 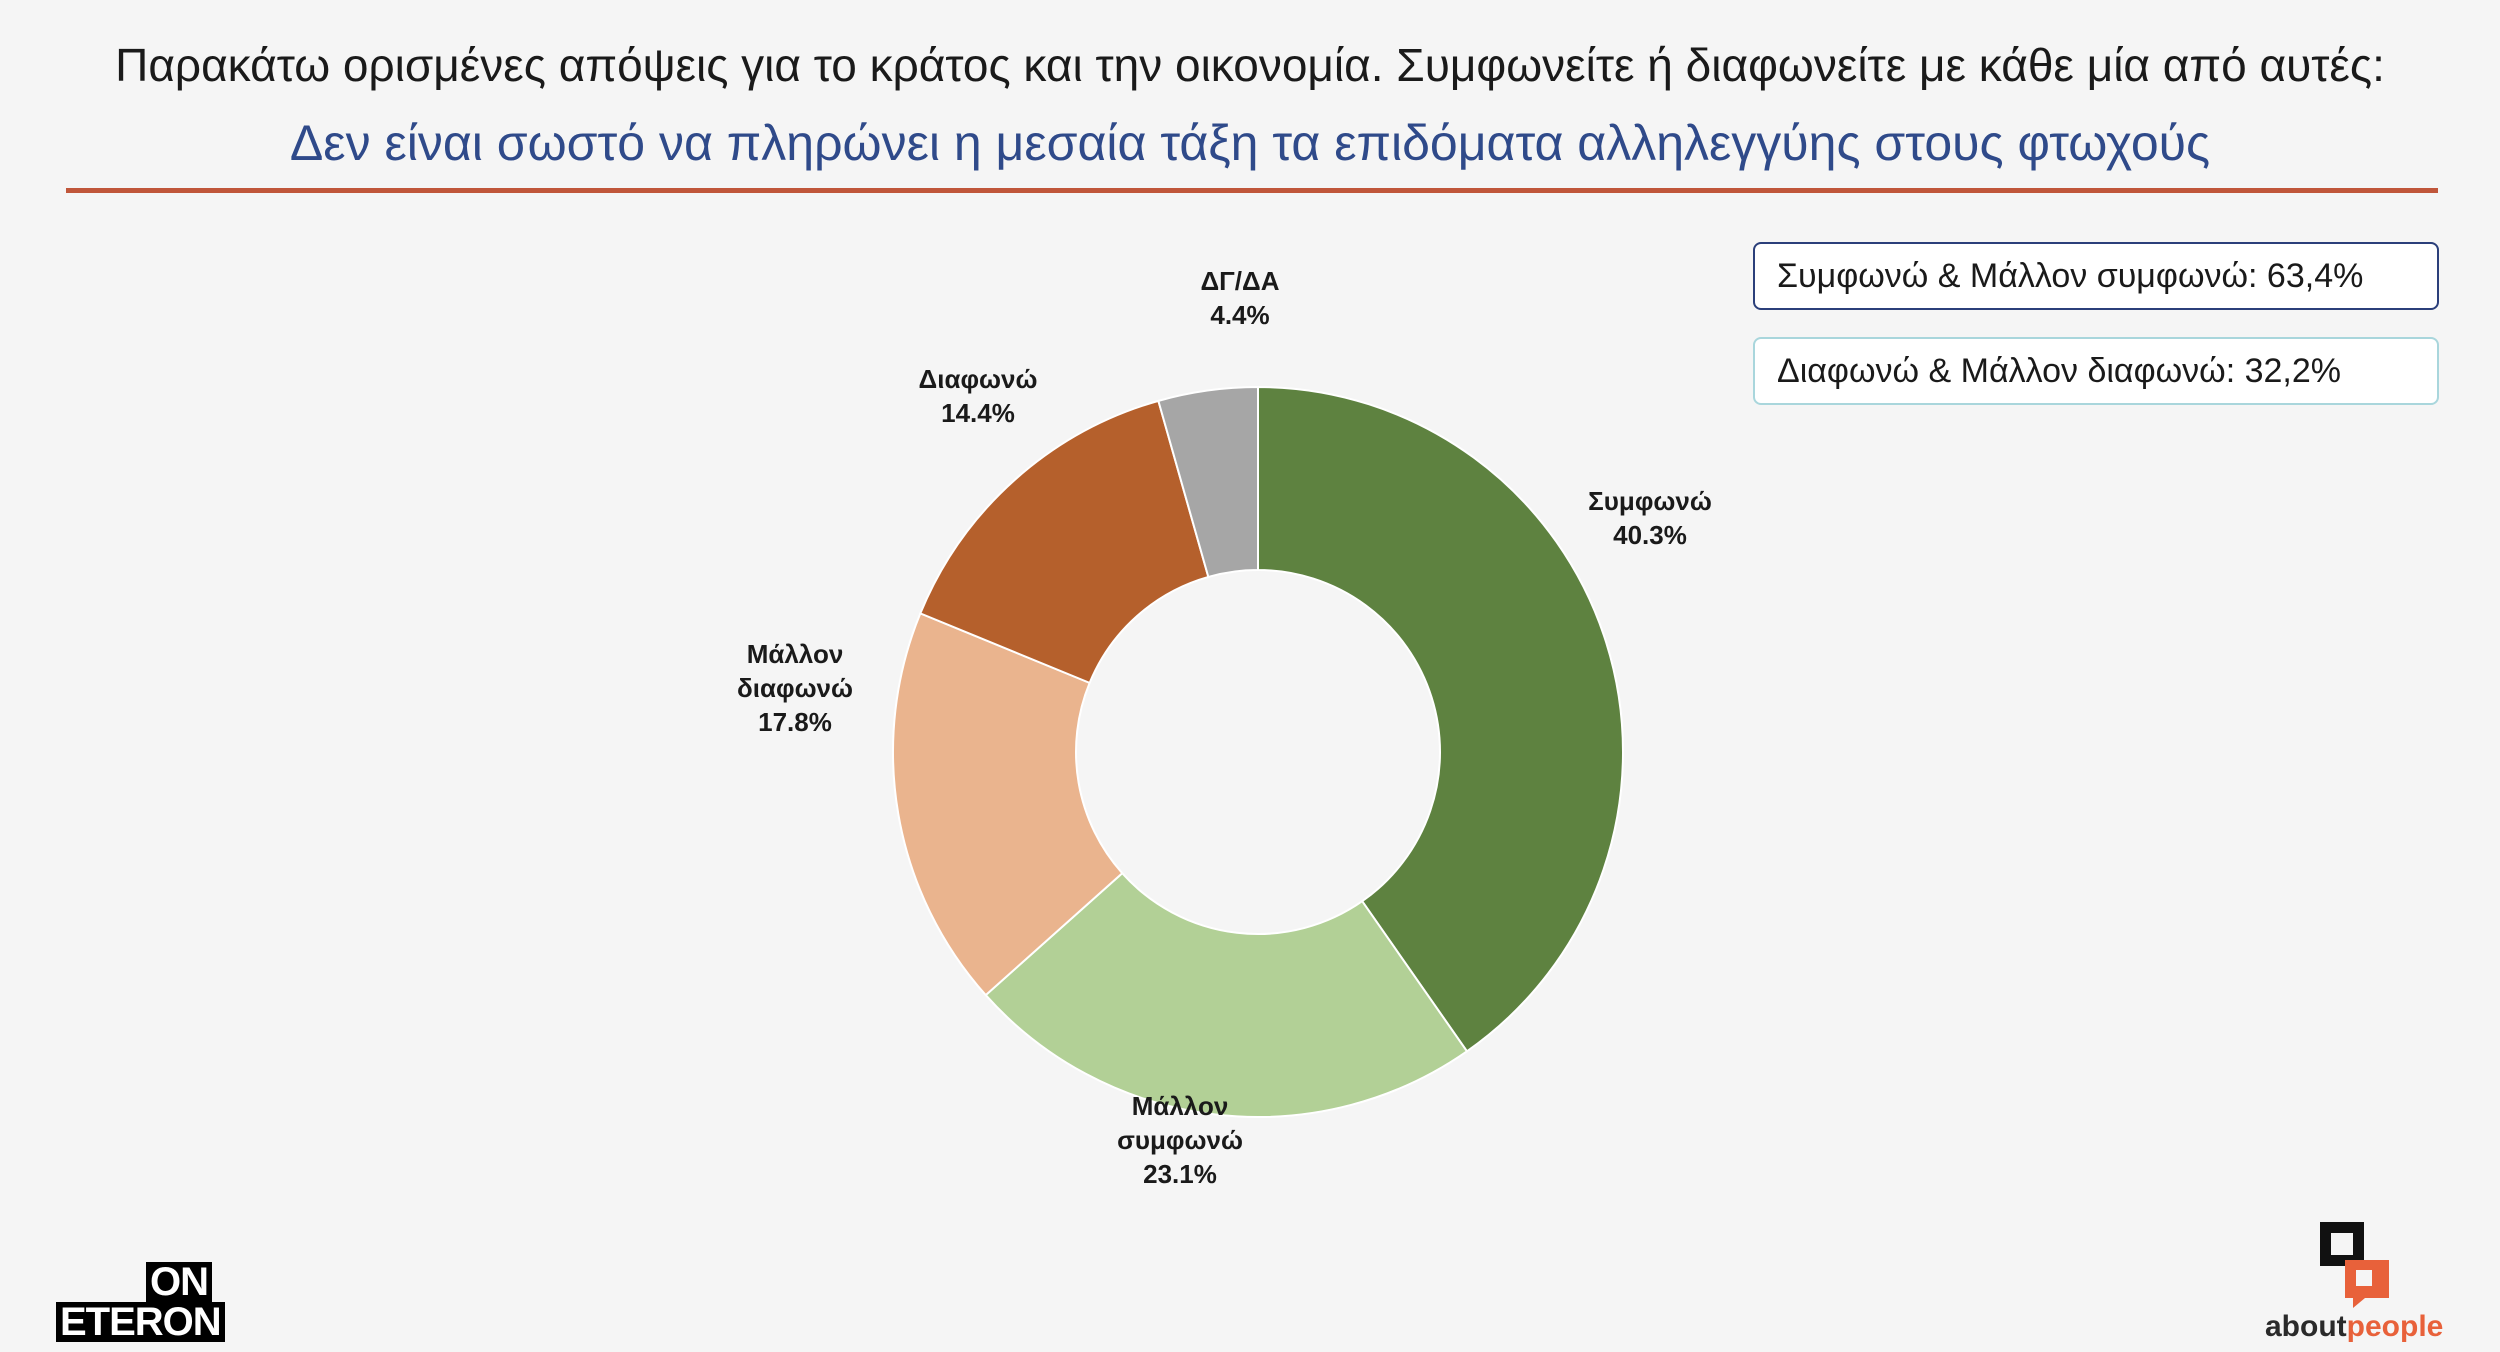 I want to click on slice-rather-agree, so click(x=1226, y=994).